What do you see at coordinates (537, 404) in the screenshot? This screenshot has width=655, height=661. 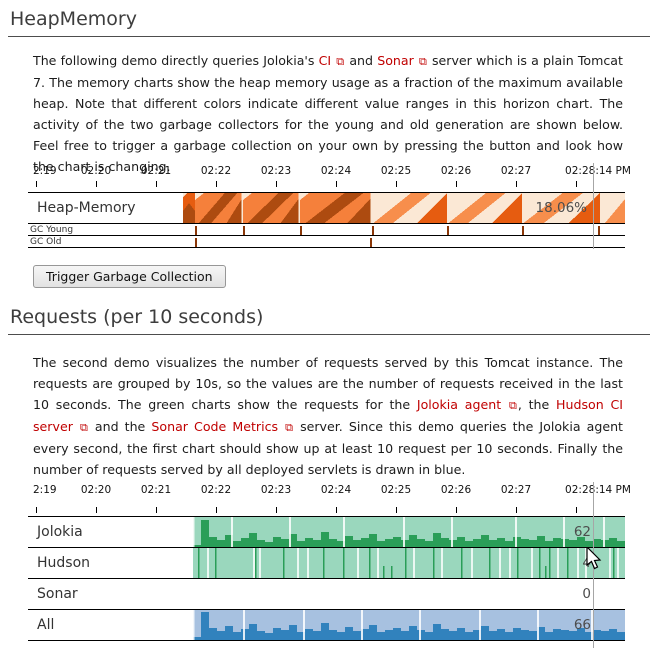 I see `paragraph-text: , the` at bounding box center [537, 404].